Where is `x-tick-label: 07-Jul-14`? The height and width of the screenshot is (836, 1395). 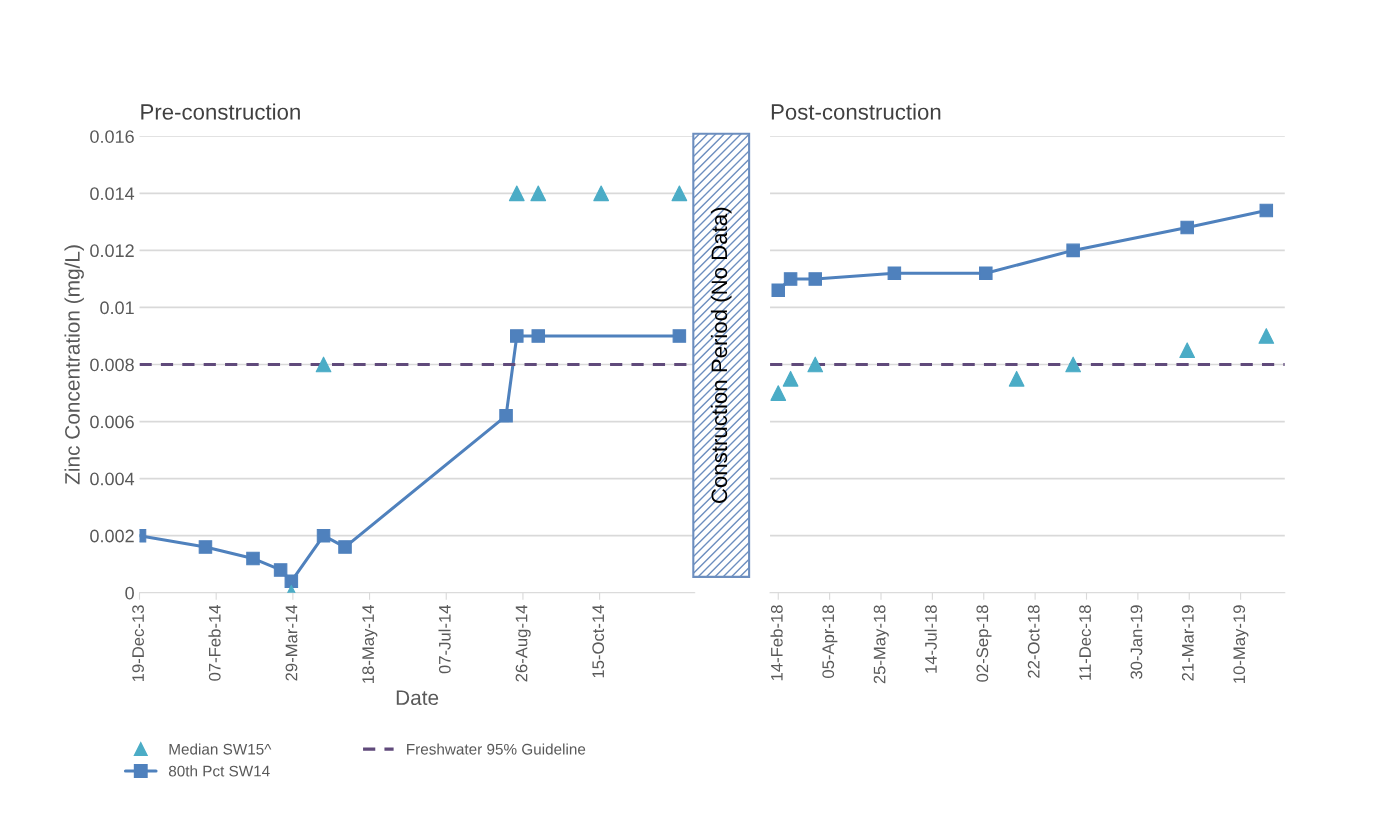
x-tick-label: 07-Jul-14 is located at coordinates (444, 639).